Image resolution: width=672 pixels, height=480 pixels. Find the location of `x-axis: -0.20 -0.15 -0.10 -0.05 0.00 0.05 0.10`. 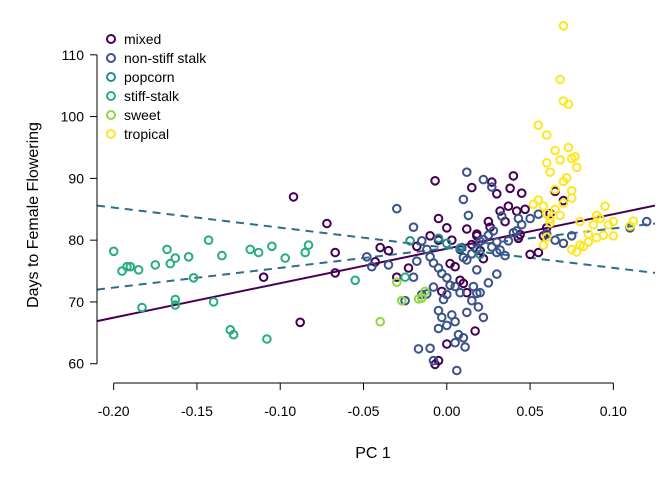

x-axis: -0.20 -0.15 -0.10 -0.05 0.00 0.05 0.10 is located at coordinates (362, 400).